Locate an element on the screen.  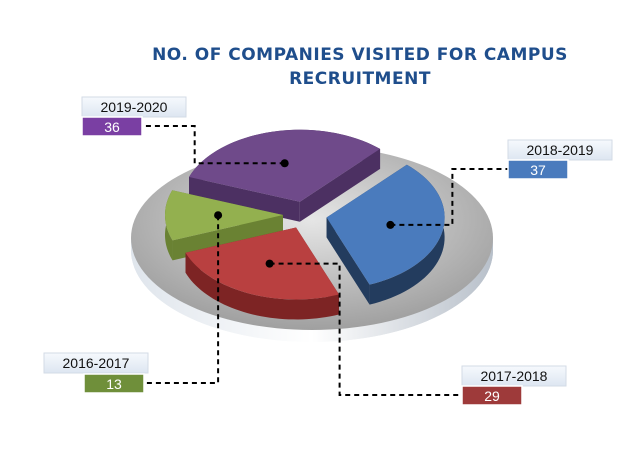
svg-text: 2017-2018 is located at coordinates (514, 376).